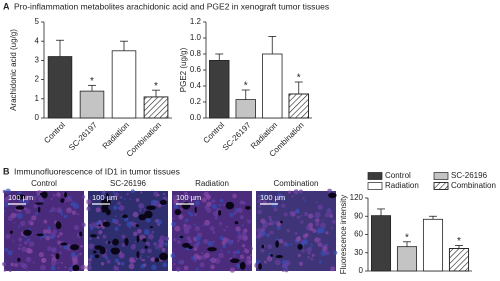 This screenshot has width=500, height=281. What do you see at coordinates (473, 185) in the screenshot?
I see `legend-label: Combination` at bounding box center [473, 185].